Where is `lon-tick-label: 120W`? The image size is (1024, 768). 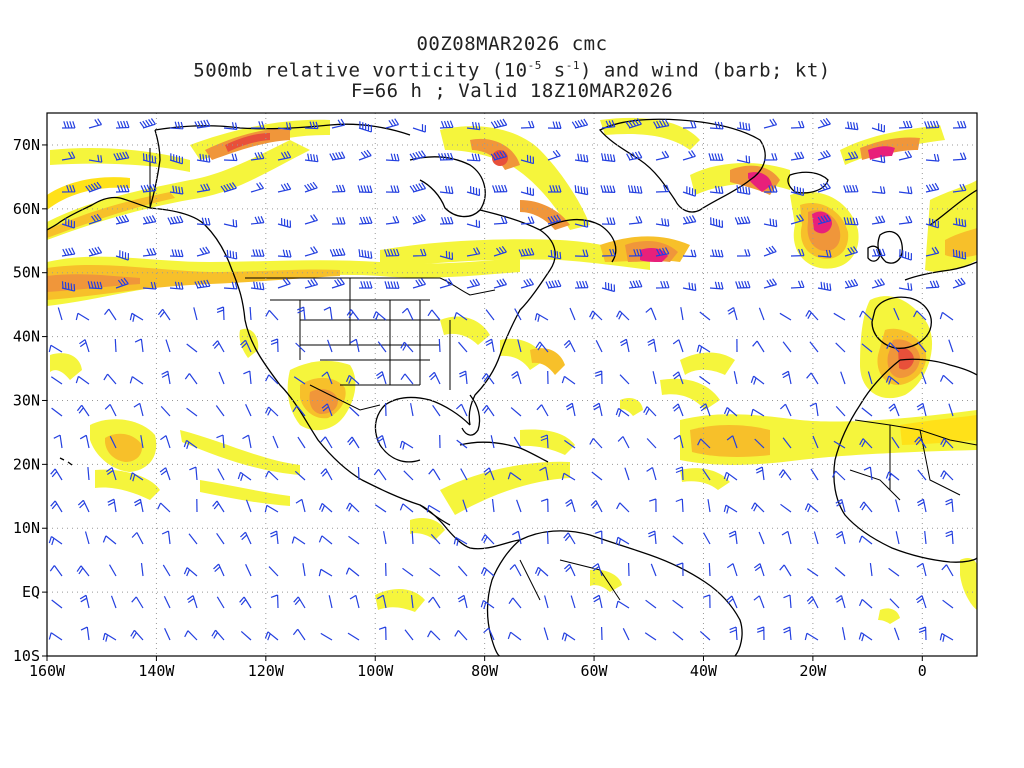
lon-tick-label: 120W is located at coordinates (266, 671).